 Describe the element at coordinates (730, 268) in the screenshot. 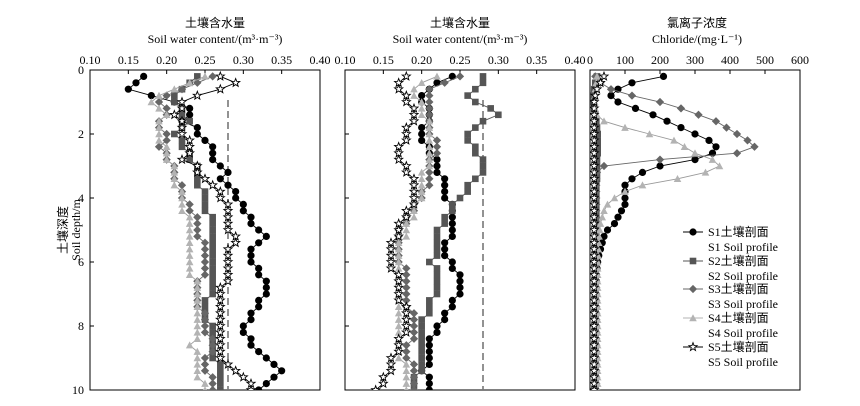

I see `legend-entry-s2: S2土壤剖面 S2 Soil profile` at that location.